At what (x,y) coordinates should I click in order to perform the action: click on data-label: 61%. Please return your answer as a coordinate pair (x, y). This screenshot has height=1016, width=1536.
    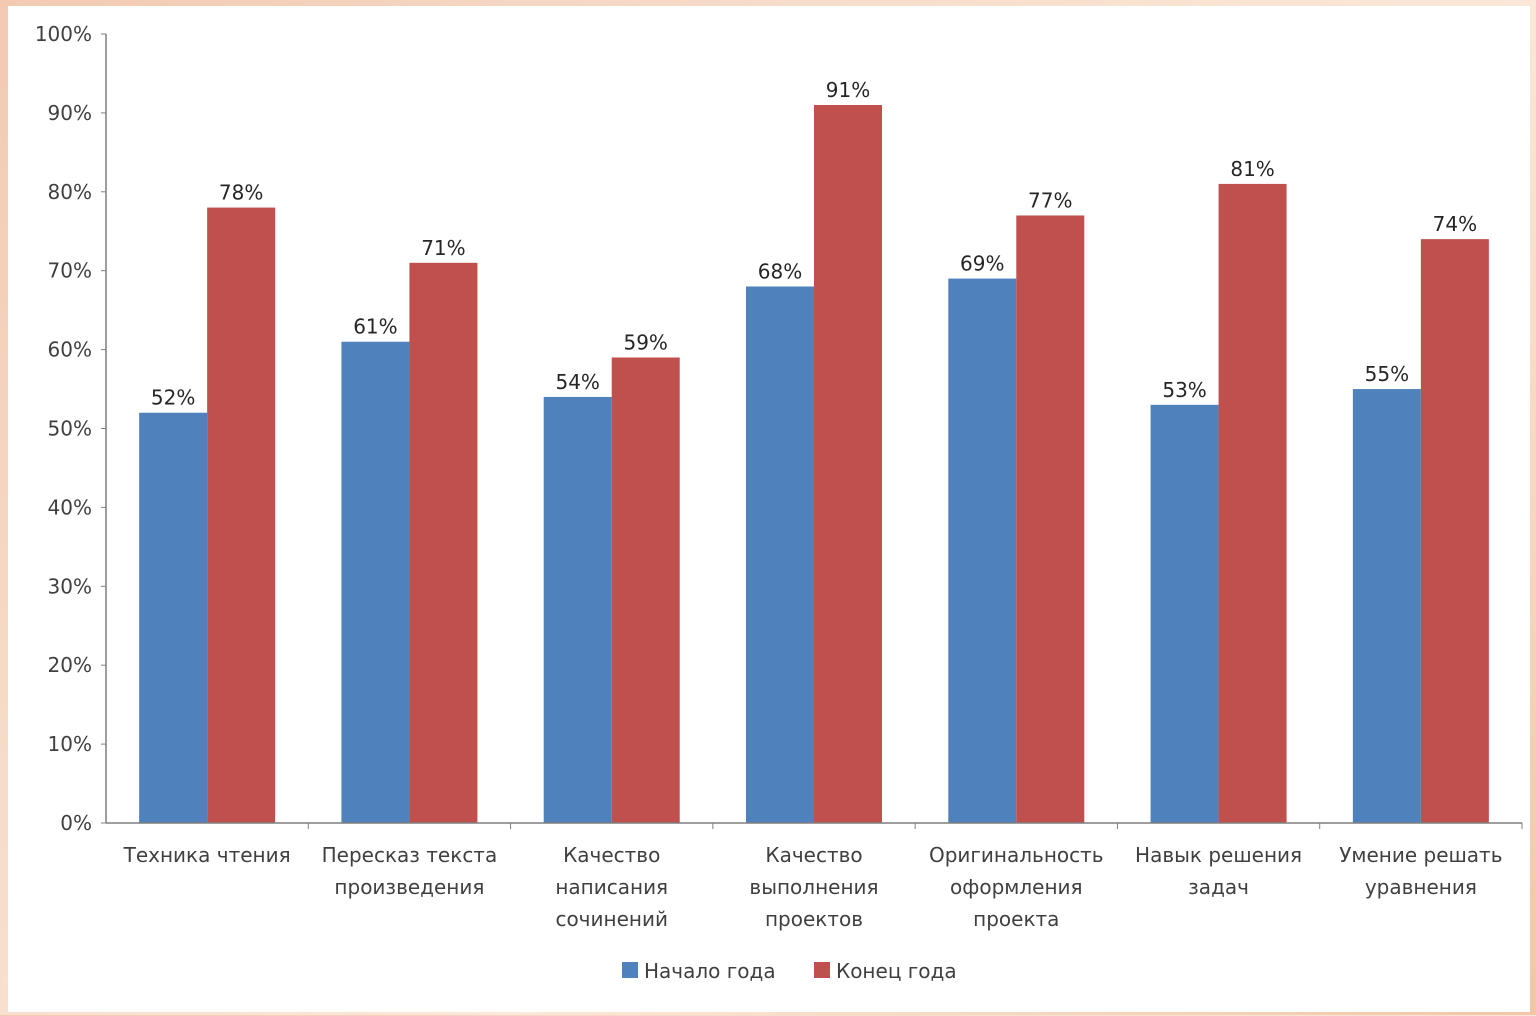
    Looking at the image, I should click on (375, 327).